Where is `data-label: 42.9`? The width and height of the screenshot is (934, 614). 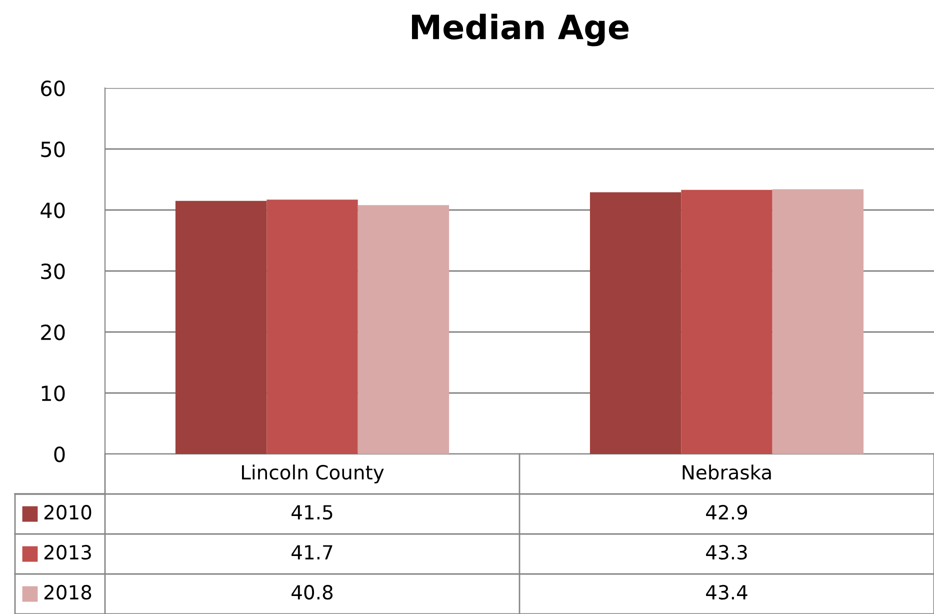 data-label: 42.9 is located at coordinates (727, 512).